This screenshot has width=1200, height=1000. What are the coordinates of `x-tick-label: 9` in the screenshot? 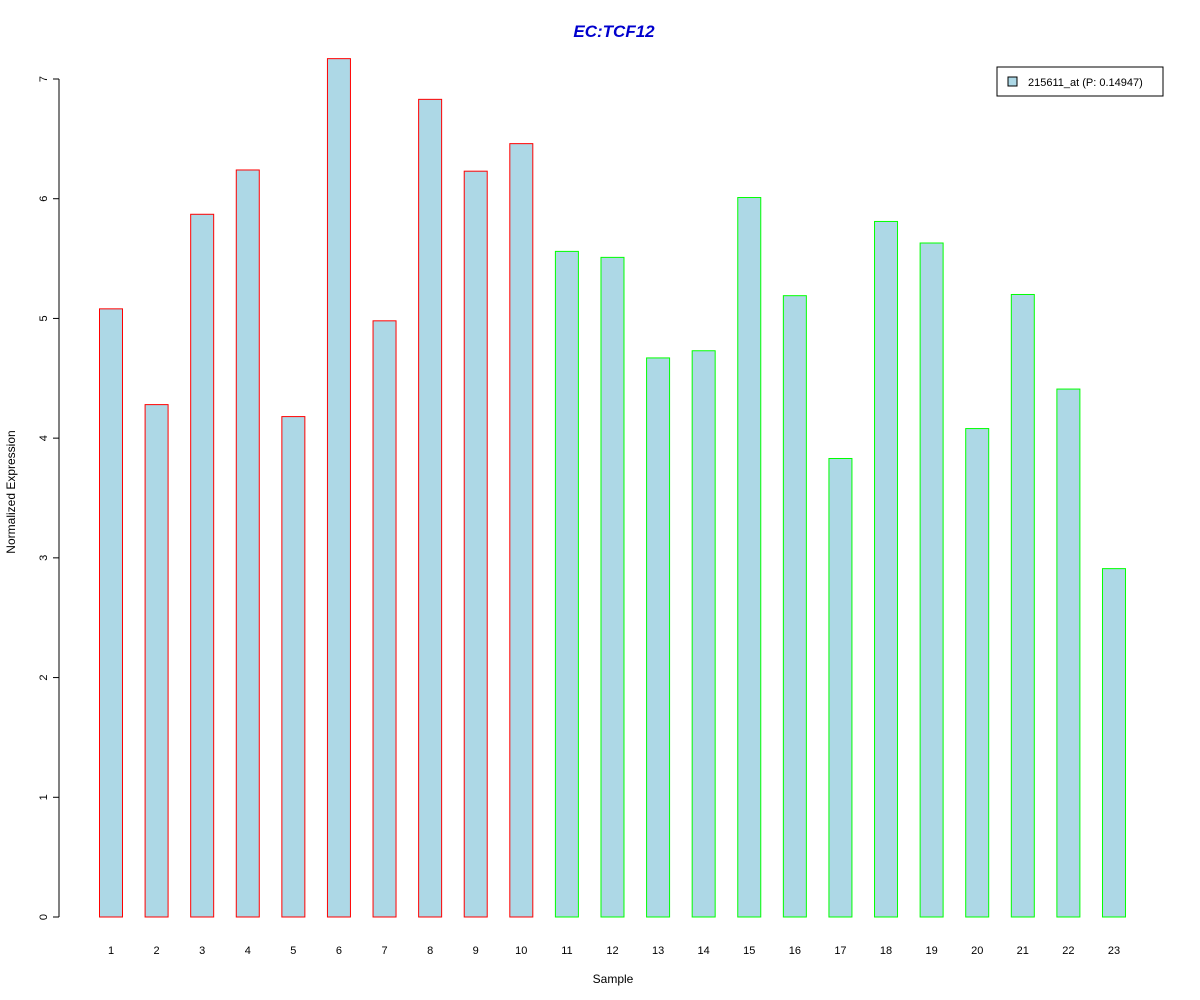 It's located at (476, 951).